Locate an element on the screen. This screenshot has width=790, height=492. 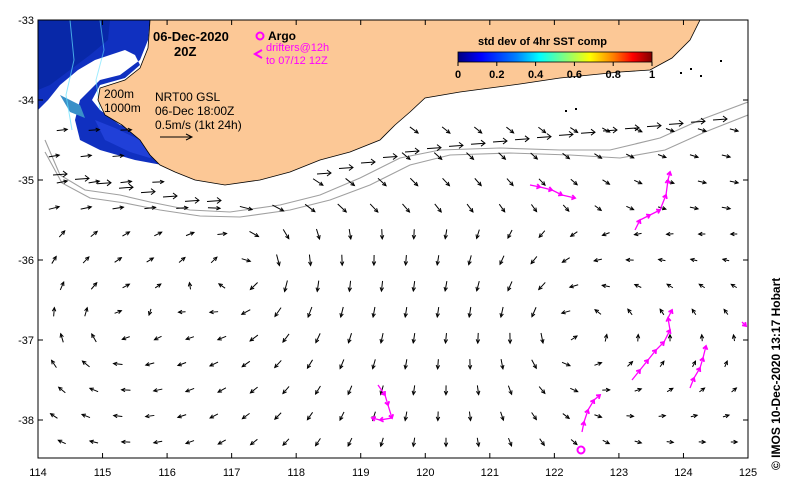
x-tick-label: 117 is located at coordinates (232, 473).